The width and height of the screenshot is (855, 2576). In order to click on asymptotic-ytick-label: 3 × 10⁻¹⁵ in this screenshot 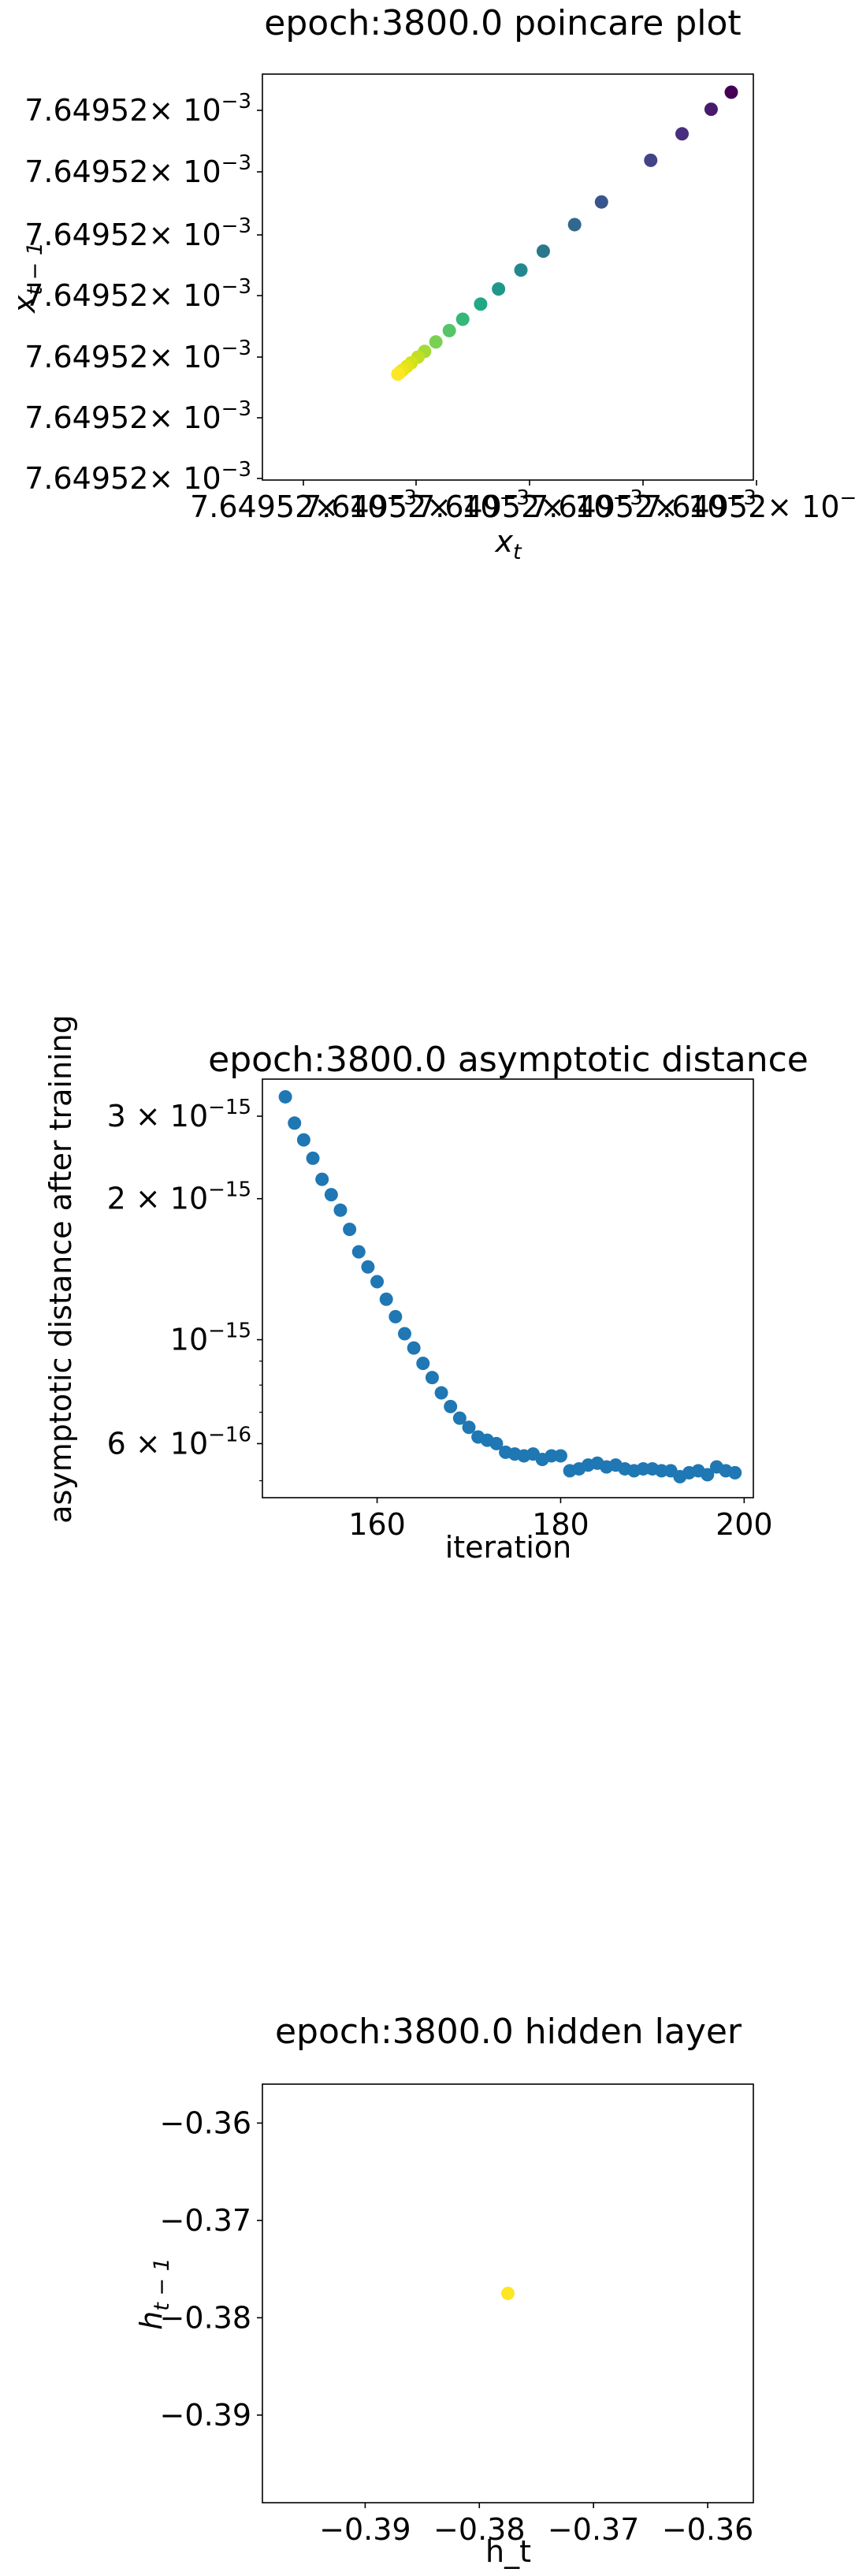, I will do `click(179, 1115)`.